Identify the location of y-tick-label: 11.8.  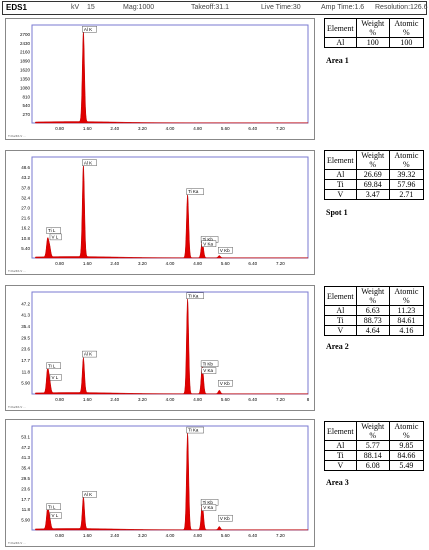
(26, 371).